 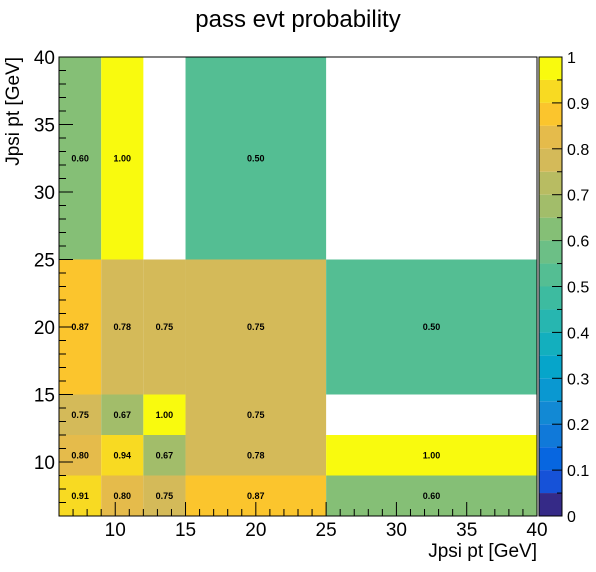 I want to click on y-tick-label: 30, so click(x=44, y=193).